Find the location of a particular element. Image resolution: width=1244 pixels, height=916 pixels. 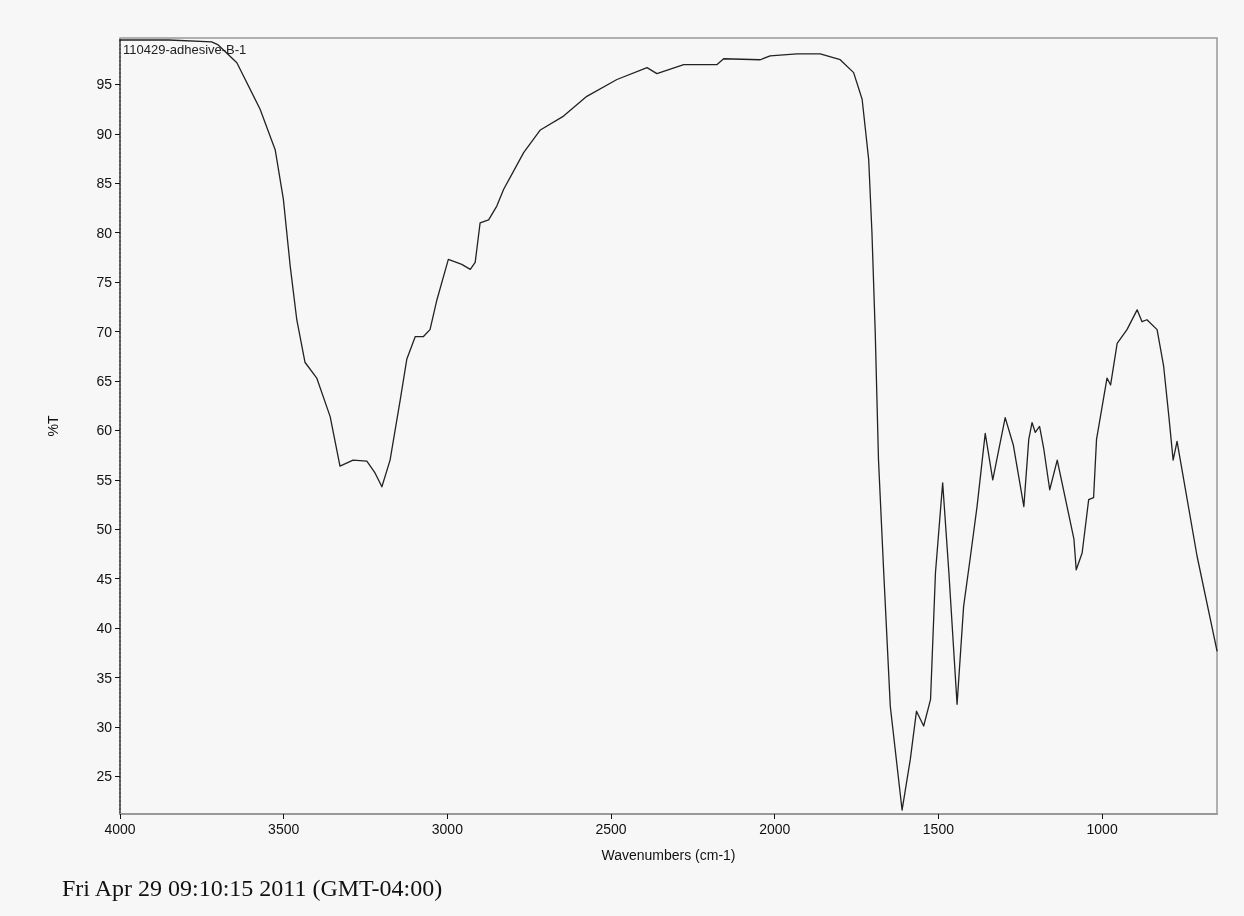

y-tick-label: 45 is located at coordinates (104, 578).